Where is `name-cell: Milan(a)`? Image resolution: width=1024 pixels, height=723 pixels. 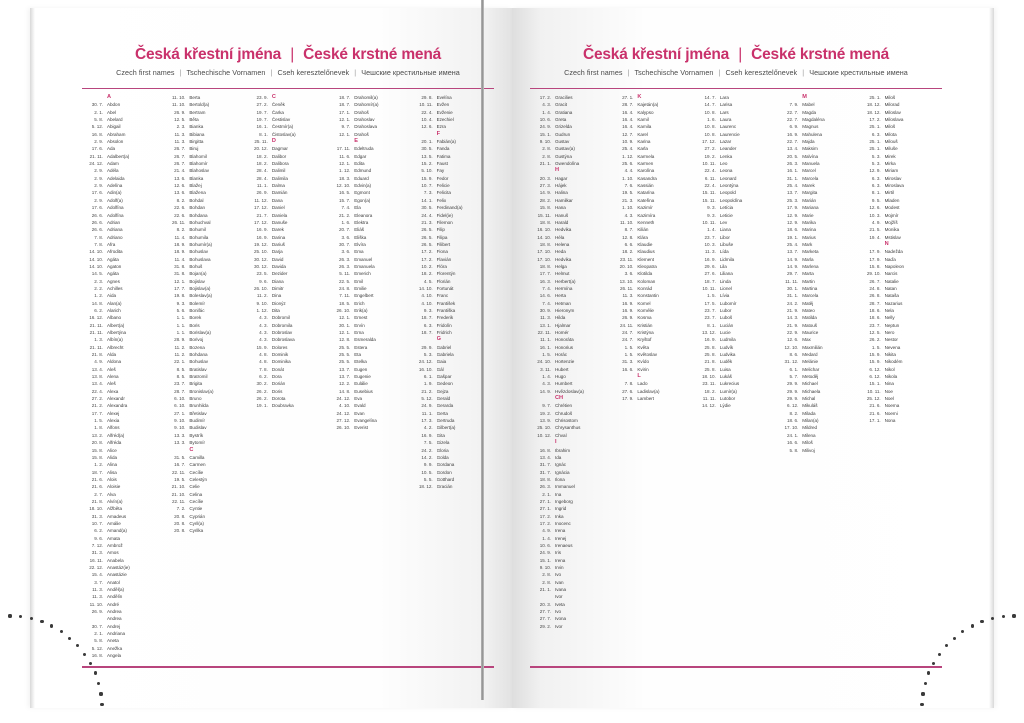
name-cell: Milan(a) is located at coordinates (810, 421).